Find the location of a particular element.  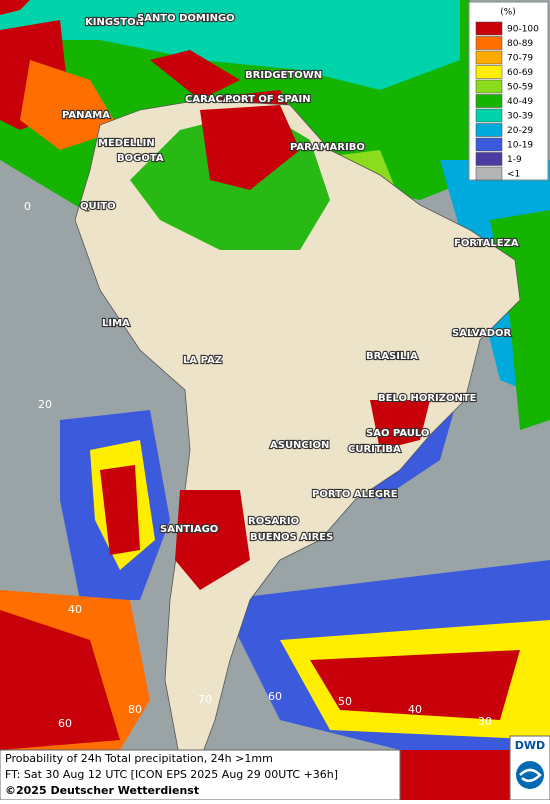

city: PORTO ALEGRE is located at coordinates (355, 494).